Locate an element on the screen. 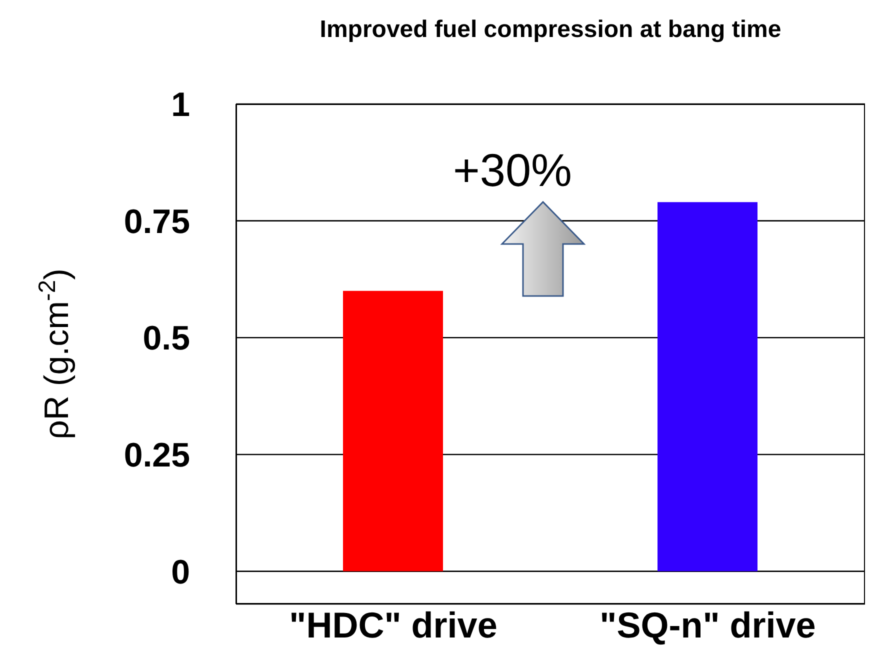  annotation: +30% is located at coordinates (512, 170).